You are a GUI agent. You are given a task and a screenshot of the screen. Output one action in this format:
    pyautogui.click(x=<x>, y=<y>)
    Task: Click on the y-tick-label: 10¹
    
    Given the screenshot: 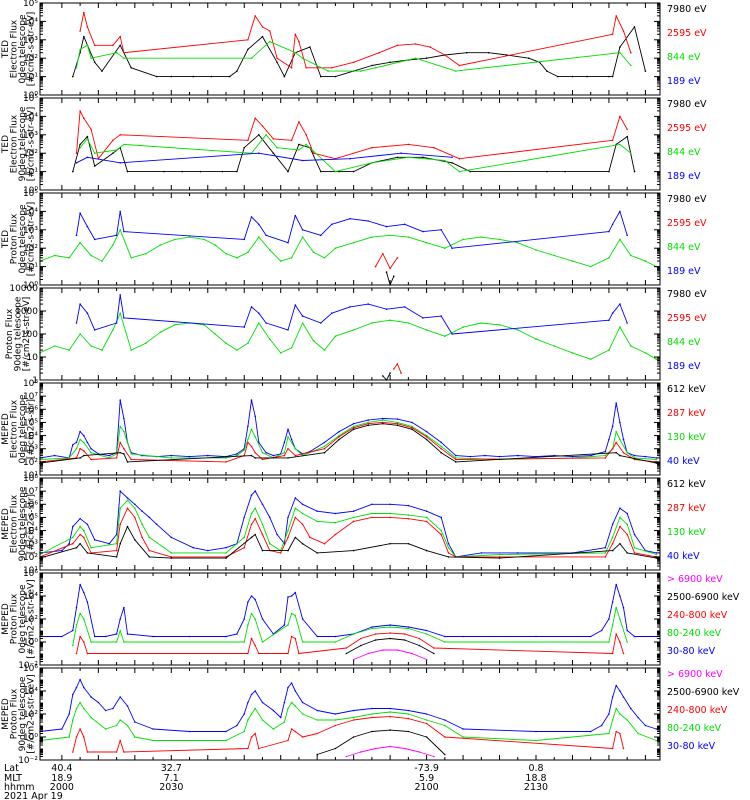 What is the action you would take?
    pyautogui.click(x=30, y=476)
    